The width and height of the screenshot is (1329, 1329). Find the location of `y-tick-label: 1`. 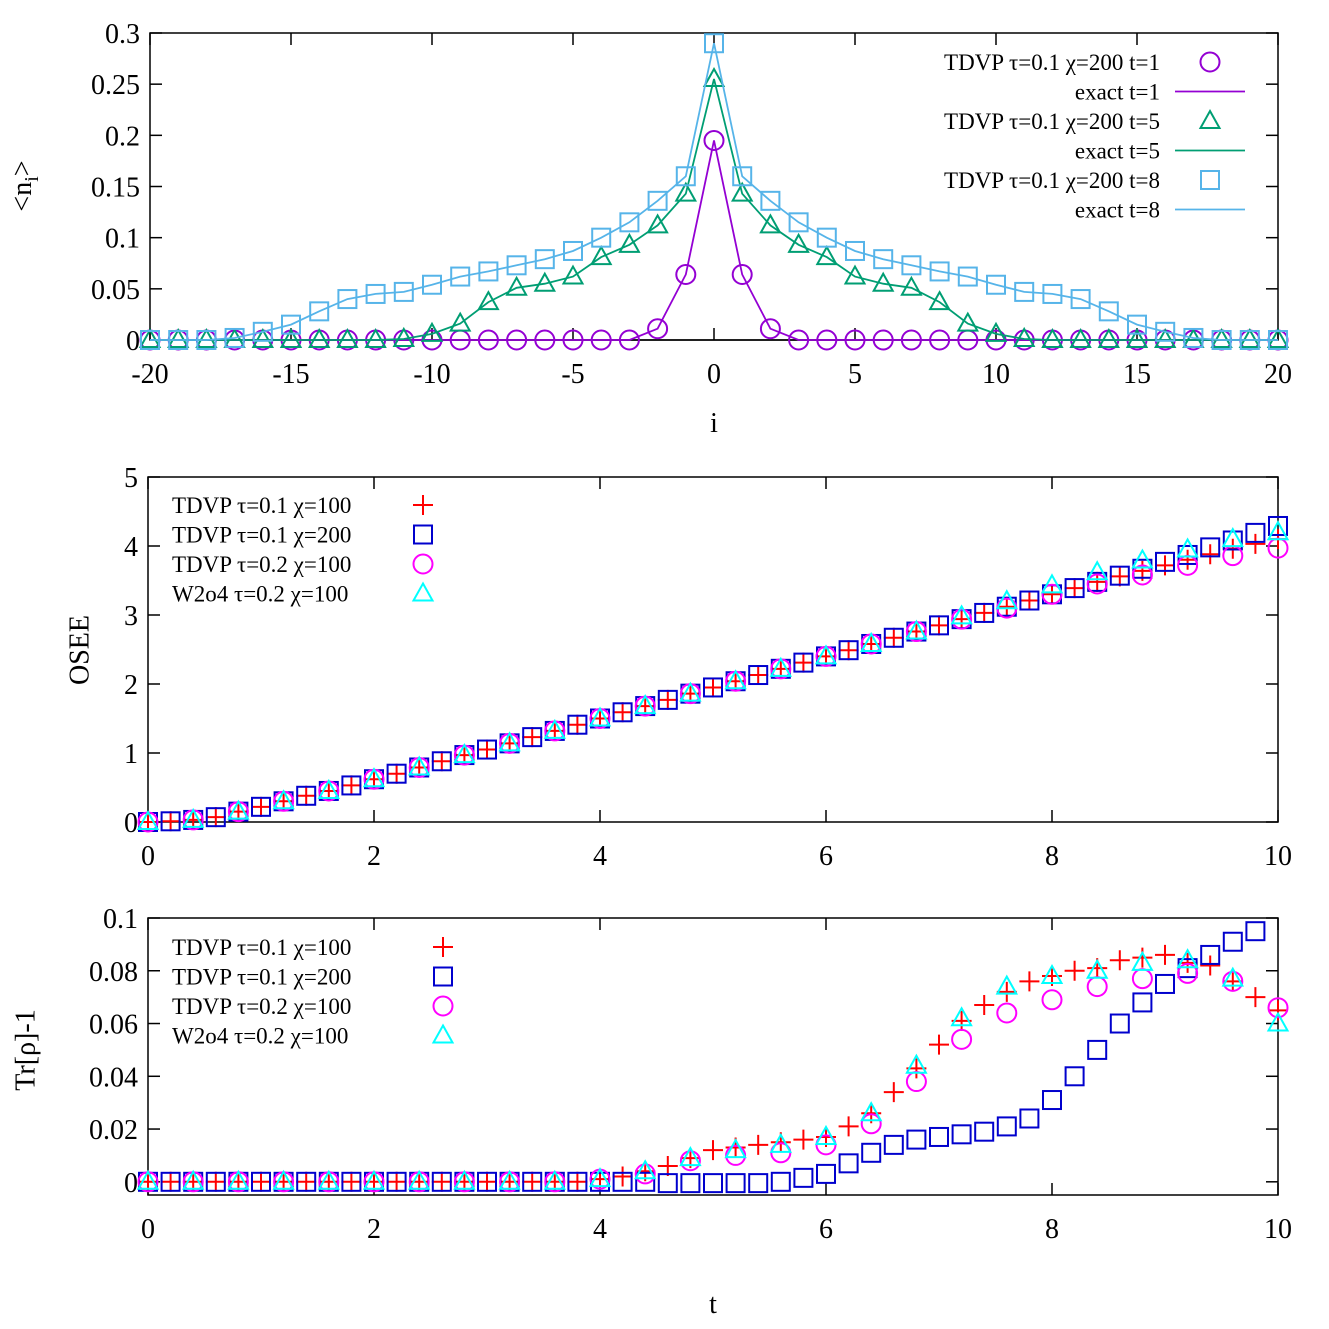

y-tick-label: 1 is located at coordinates (131, 754).